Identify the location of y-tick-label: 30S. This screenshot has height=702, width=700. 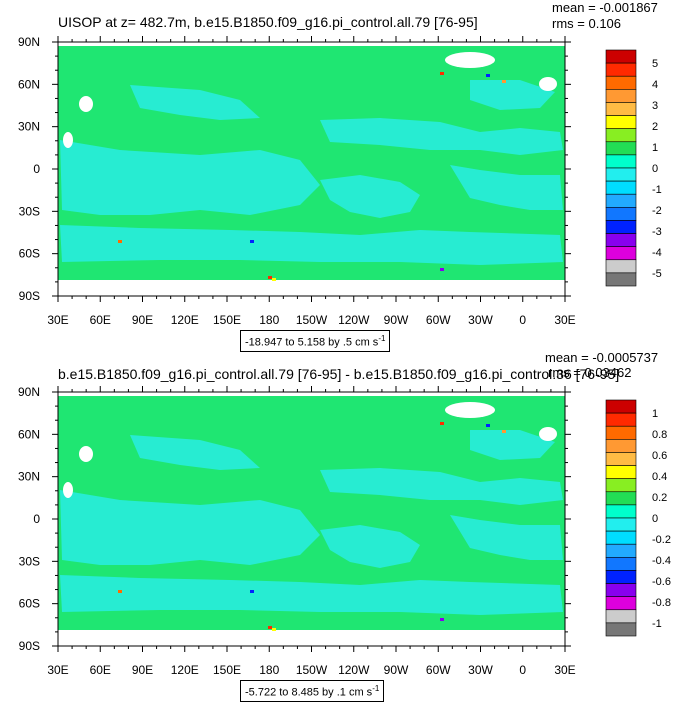
(29, 211).